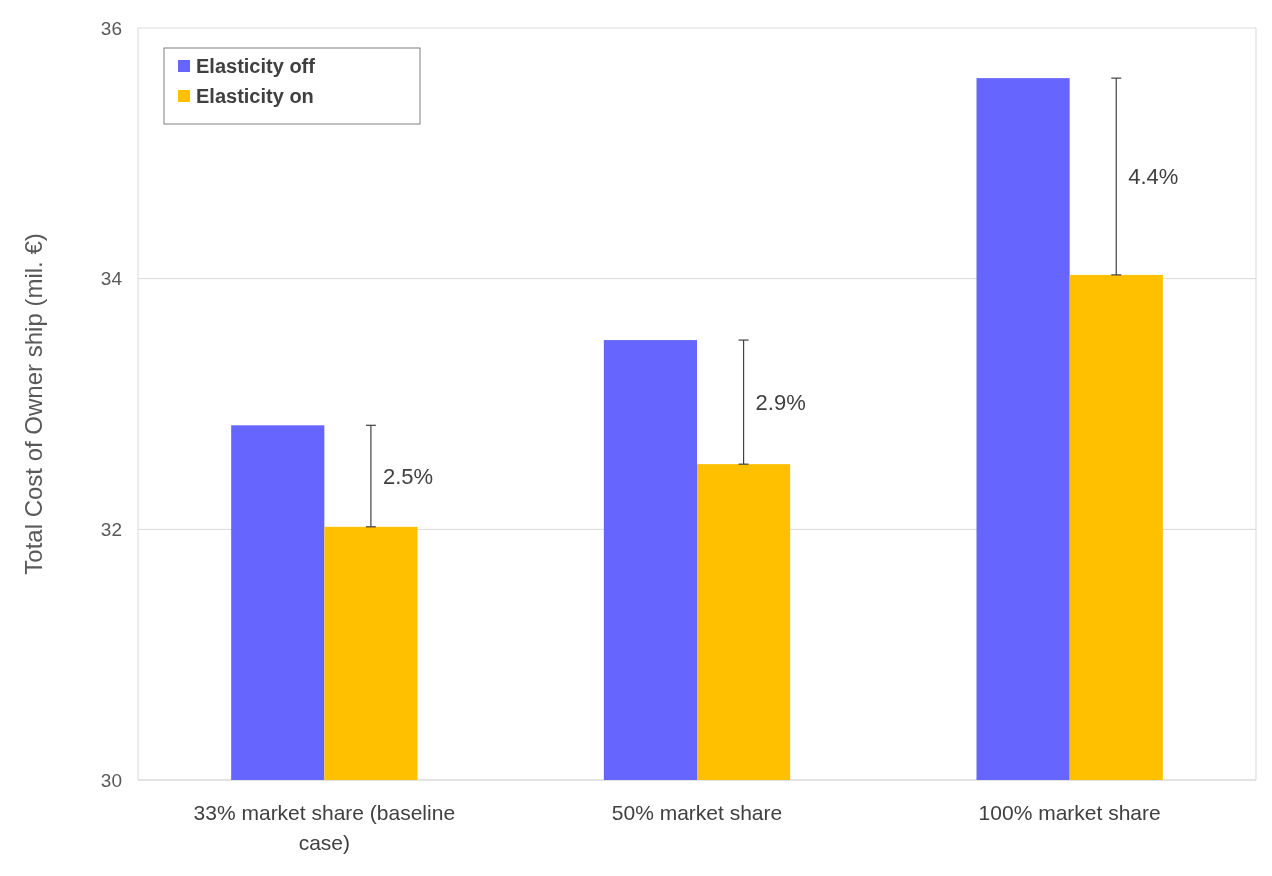 The height and width of the screenshot is (876, 1272). What do you see at coordinates (111, 529) in the screenshot?
I see `y-tick-label: 32` at bounding box center [111, 529].